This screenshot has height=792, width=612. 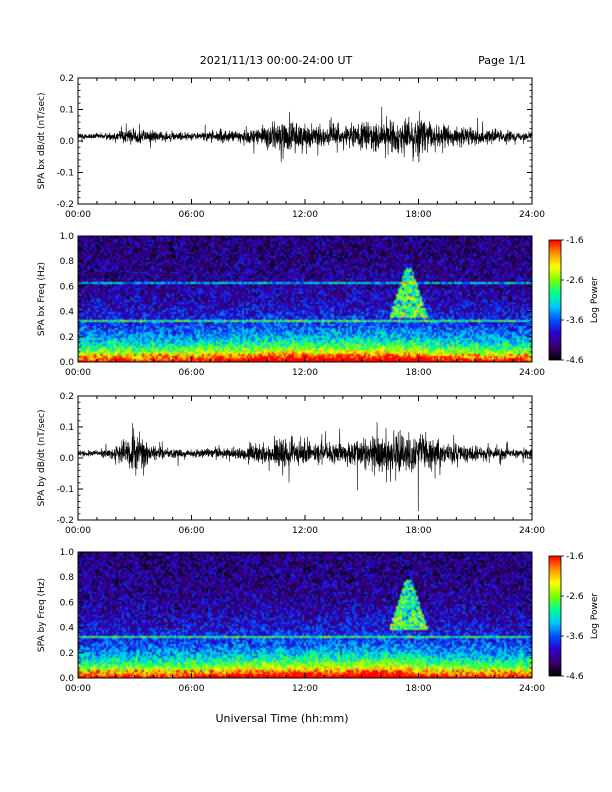 I want to click on y-axis-label: SPA bx dB/dt (nT/sec), so click(x=42, y=141).